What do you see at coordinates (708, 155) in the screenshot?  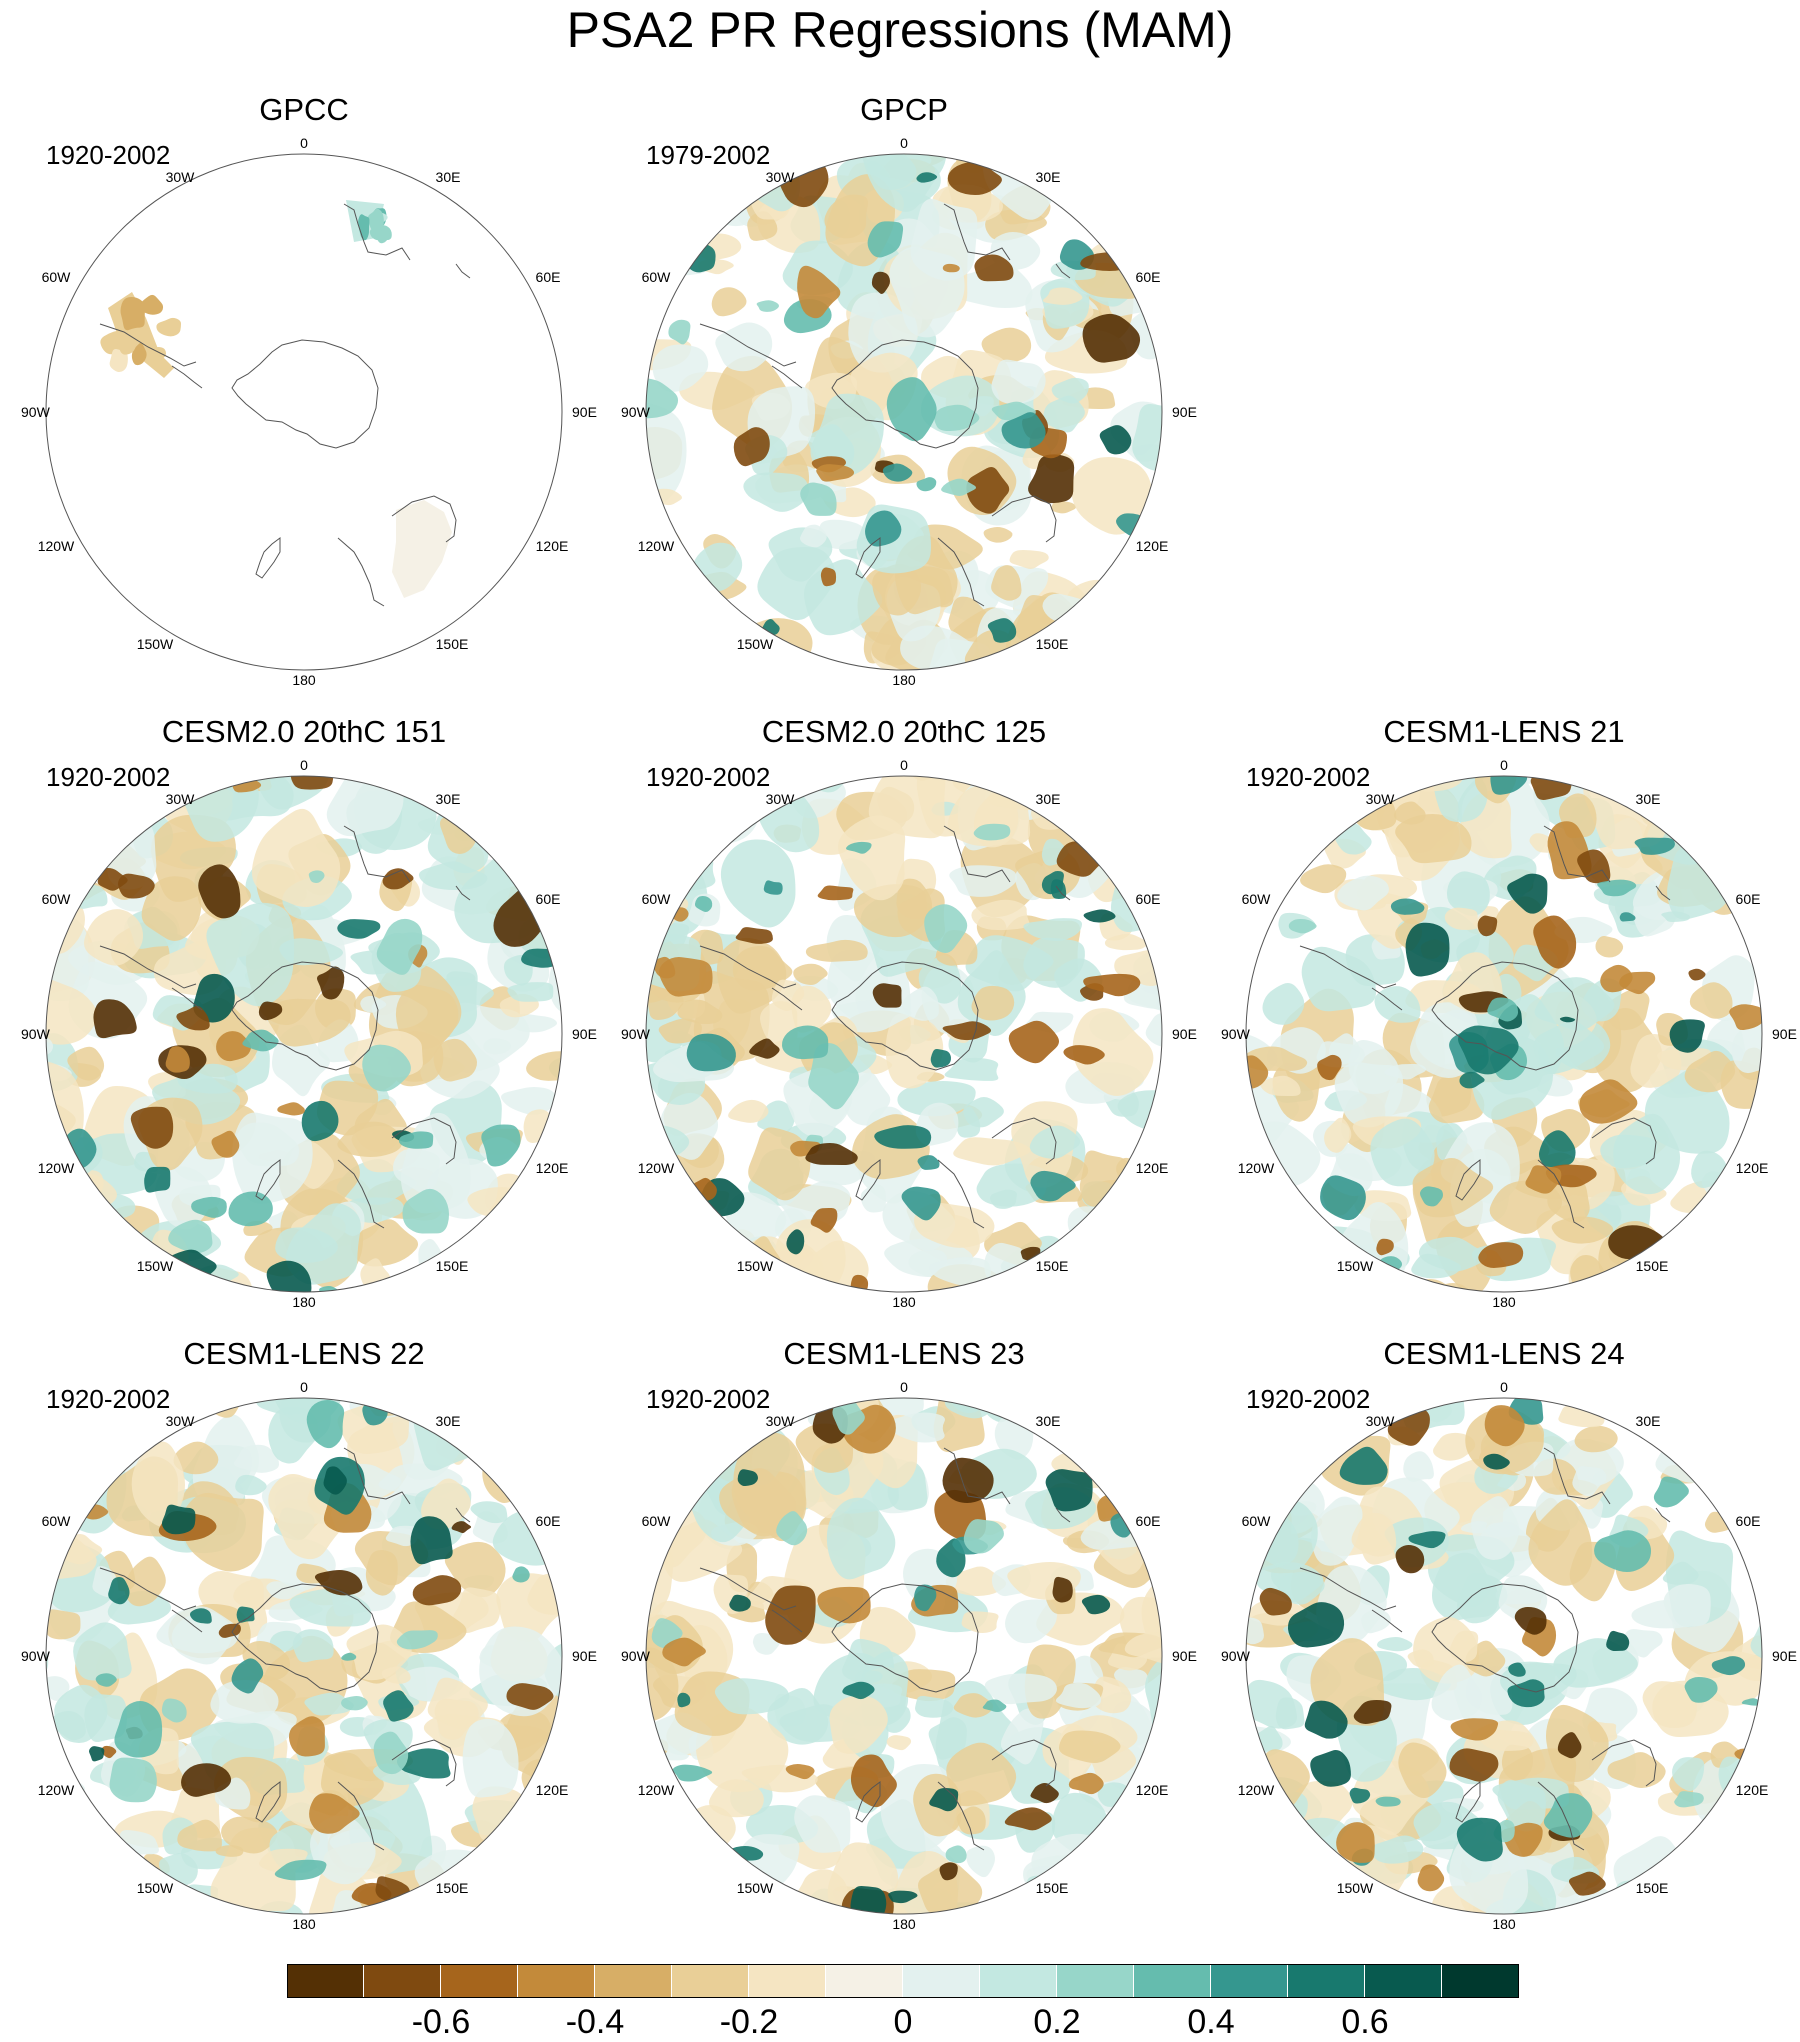 I see `panel-years: 1979-2002` at bounding box center [708, 155].